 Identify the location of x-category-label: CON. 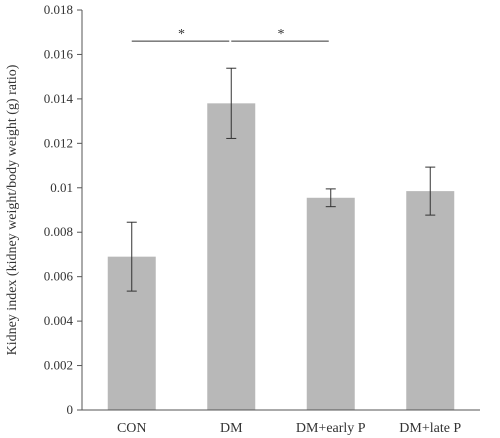
(132, 428).